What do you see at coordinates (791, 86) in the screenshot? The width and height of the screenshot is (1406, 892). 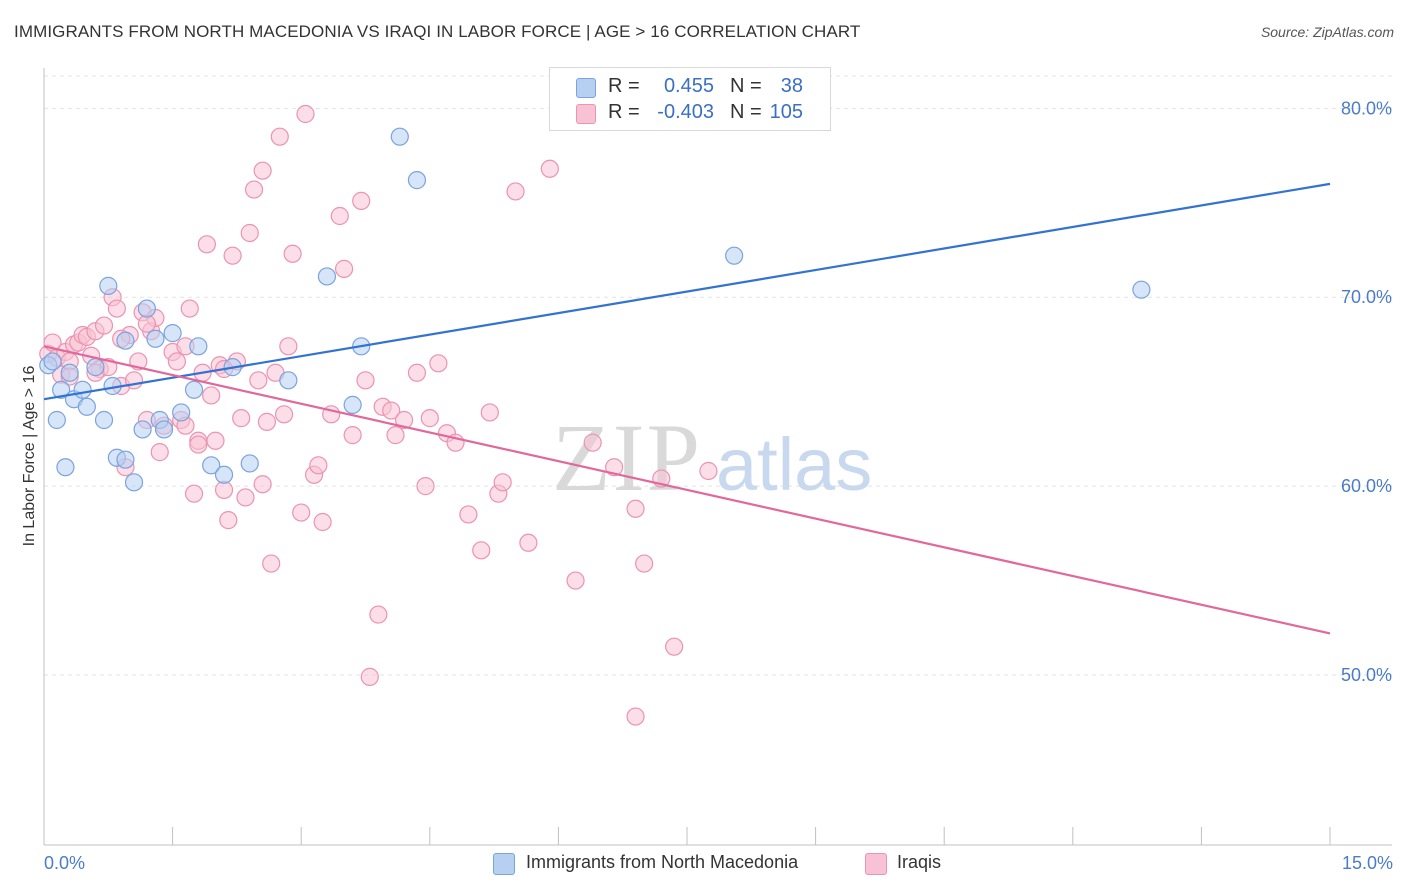 I see `n-value: 38` at bounding box center [791, 86].